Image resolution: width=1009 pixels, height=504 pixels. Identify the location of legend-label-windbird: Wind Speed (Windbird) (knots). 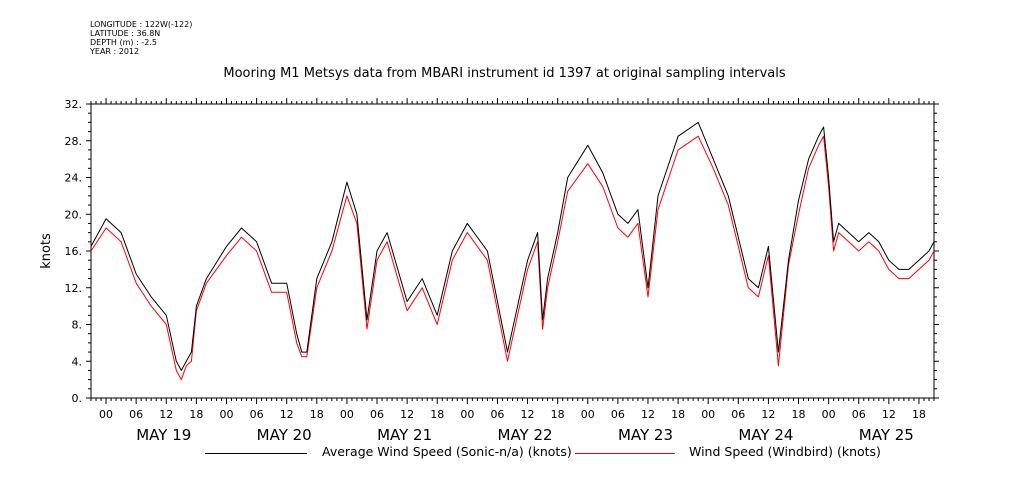
(785, 451).